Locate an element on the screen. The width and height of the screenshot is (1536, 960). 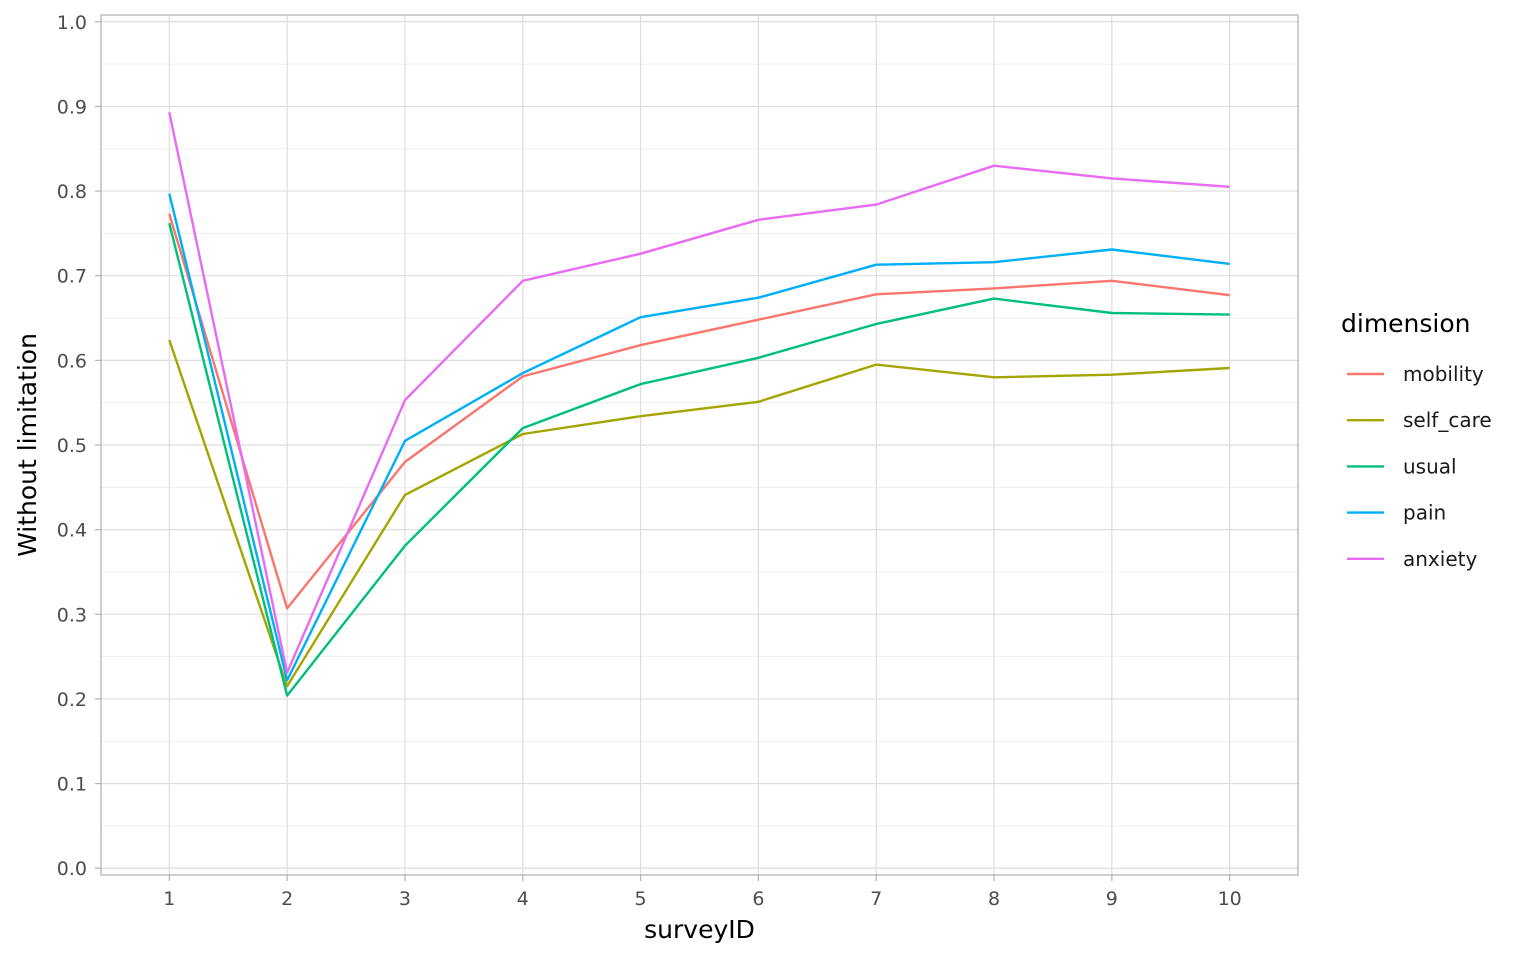
x-tick-label: 9 is located at coordinates (1112, 899).